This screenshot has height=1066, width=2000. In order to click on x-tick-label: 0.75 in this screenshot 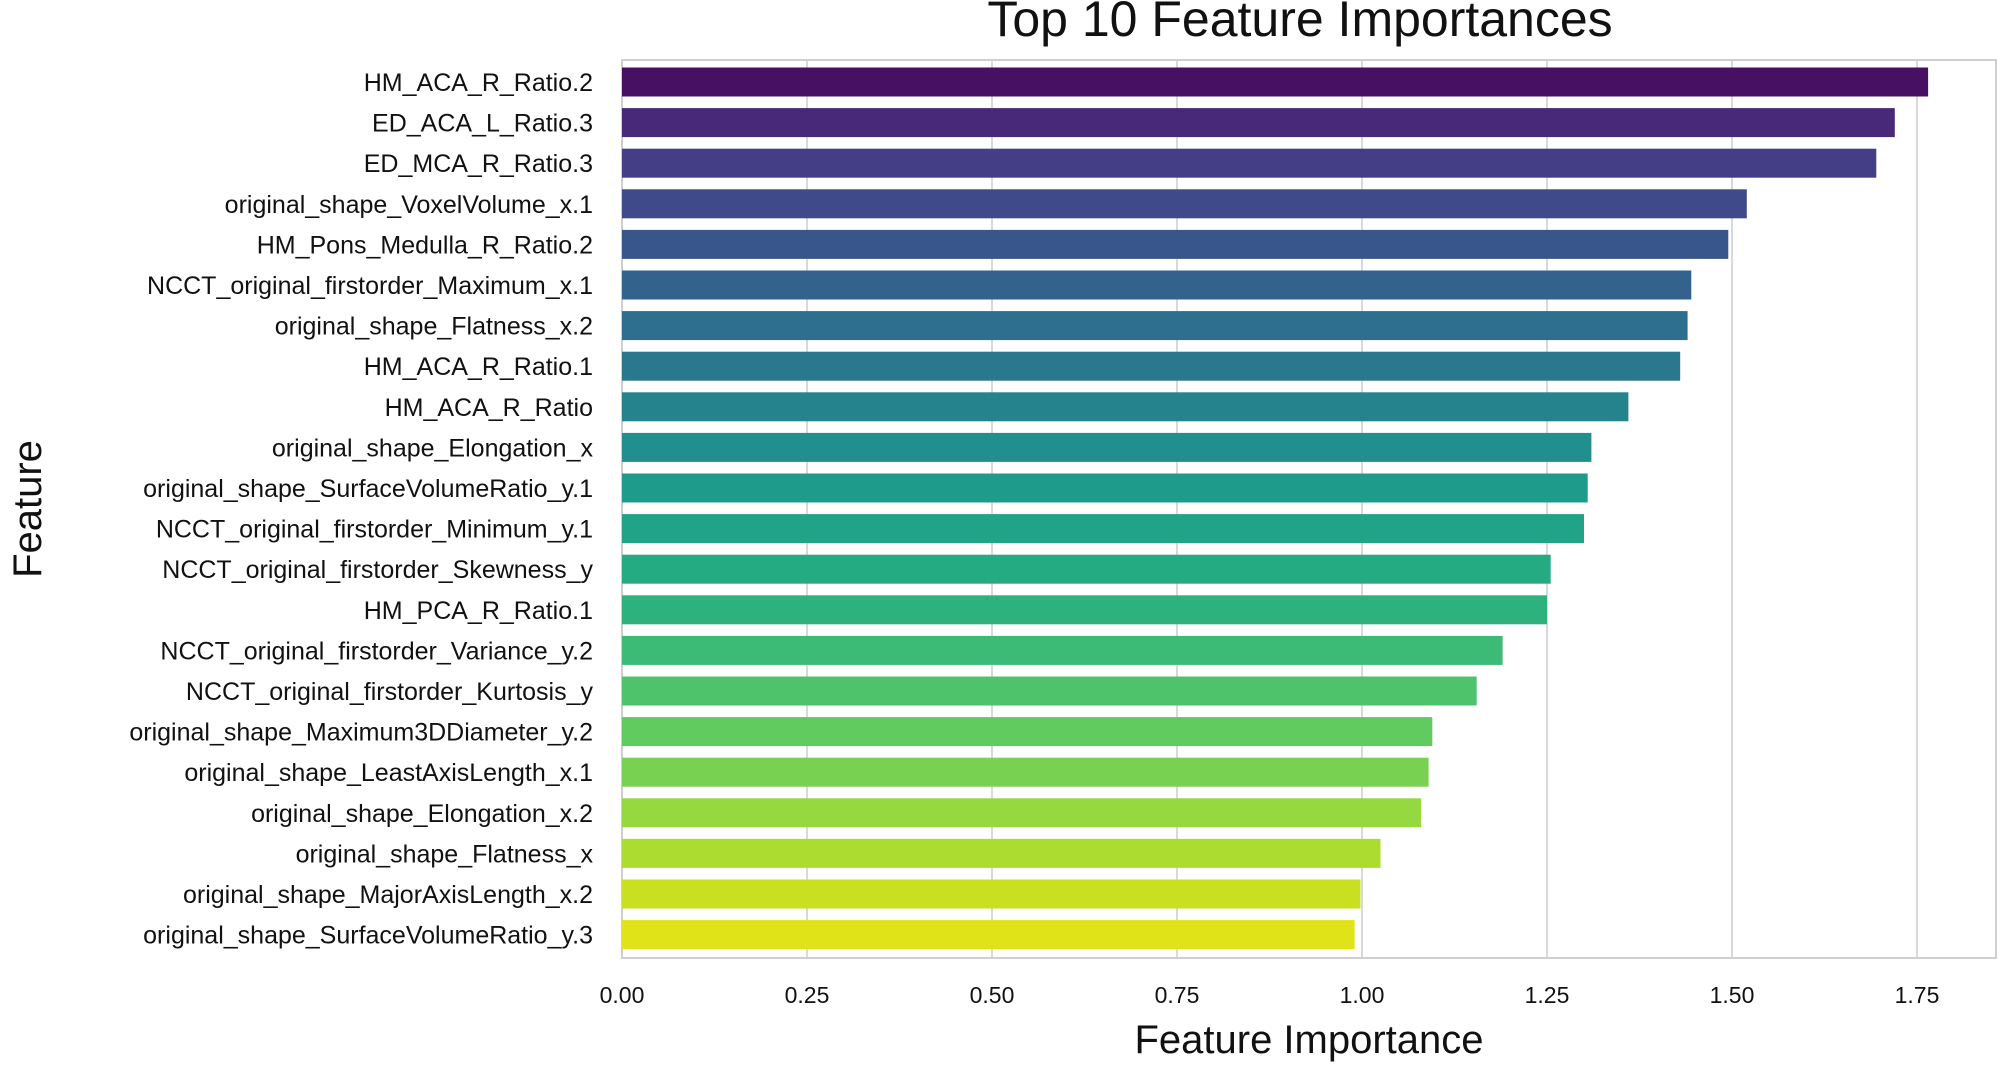, I will do `click(1177, 995)`.